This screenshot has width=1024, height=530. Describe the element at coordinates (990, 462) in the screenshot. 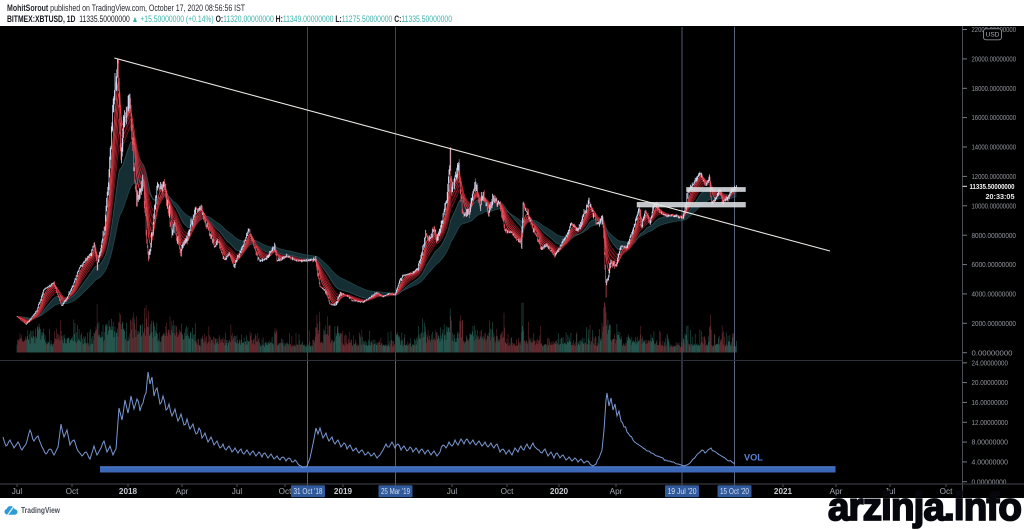

I see `svg-text: 4.00000000` at that location.